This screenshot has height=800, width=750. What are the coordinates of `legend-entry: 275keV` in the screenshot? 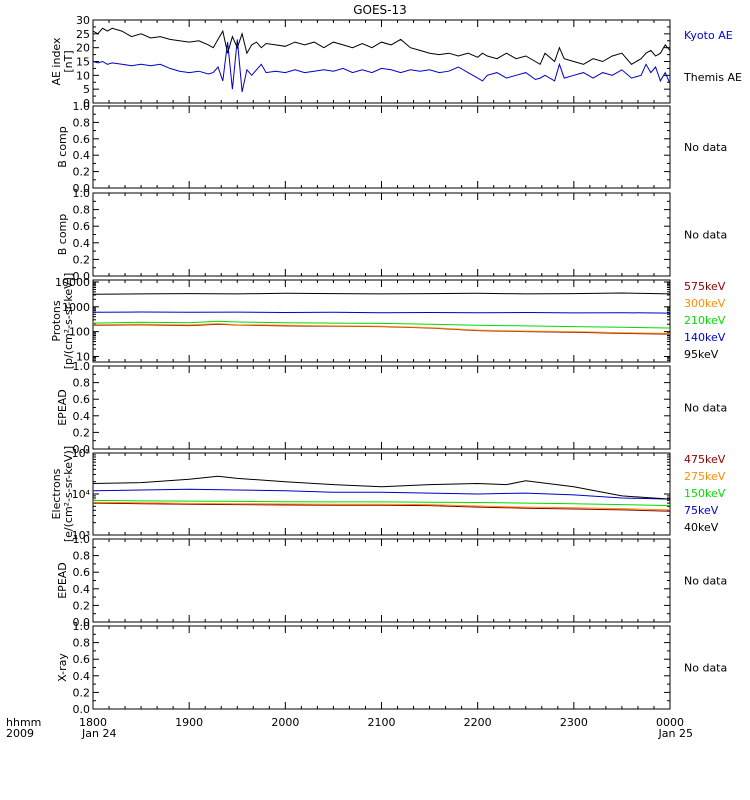 It's located at (705, 476).